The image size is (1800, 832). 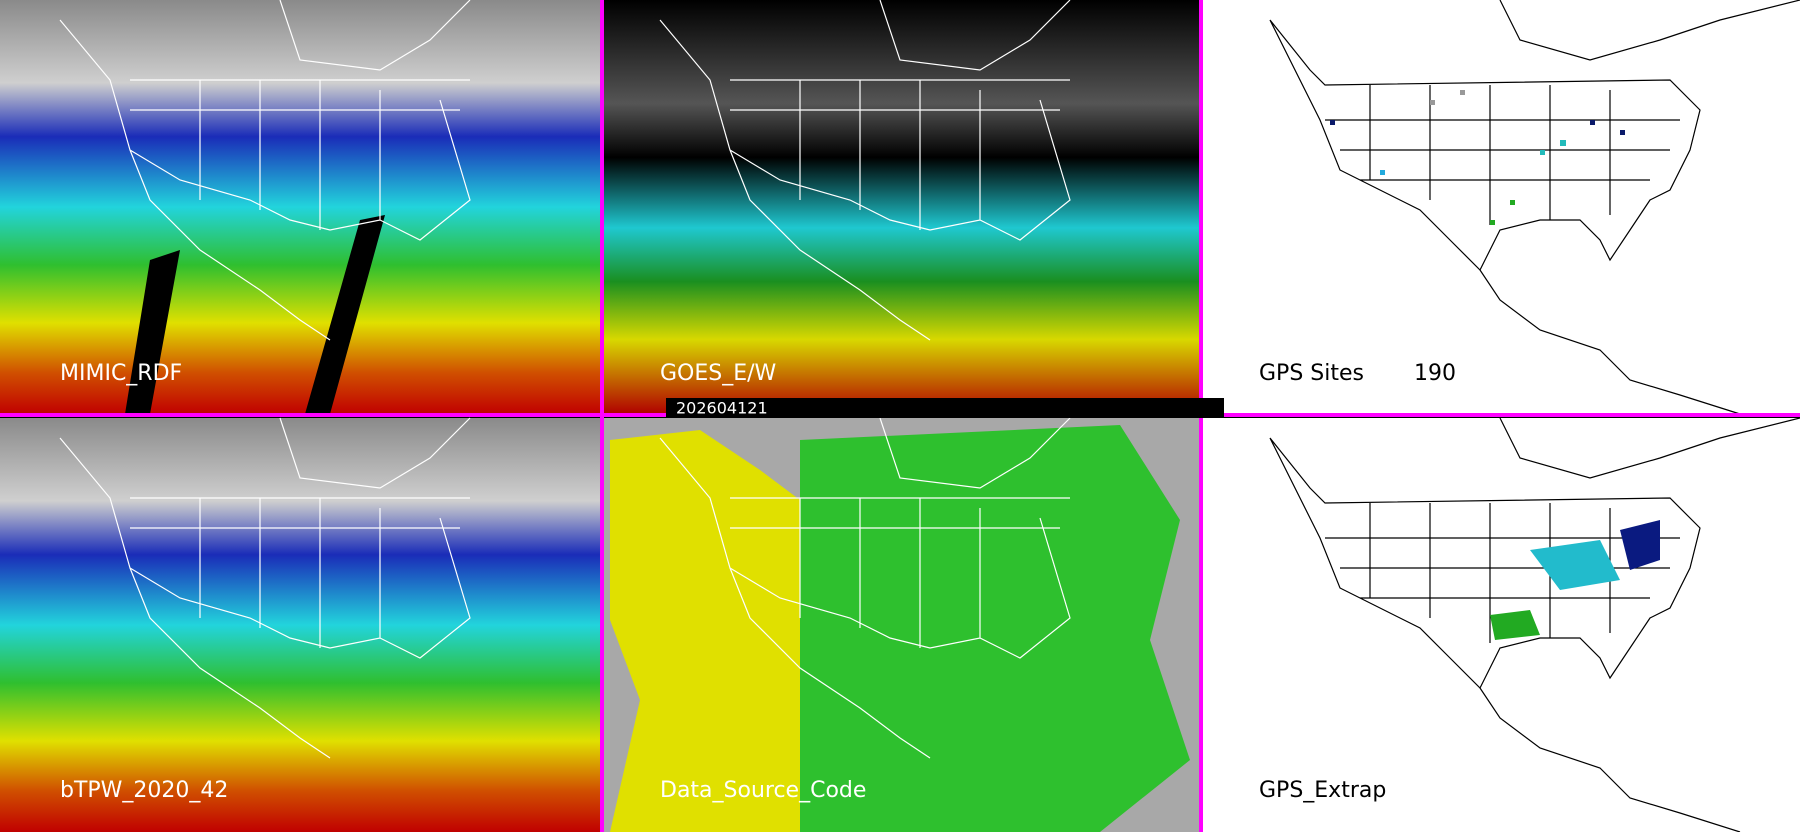 What do you see at coordinates (1477, 157) in the screenshot?
I see `site-markers` at bounding box center [1477, 157].